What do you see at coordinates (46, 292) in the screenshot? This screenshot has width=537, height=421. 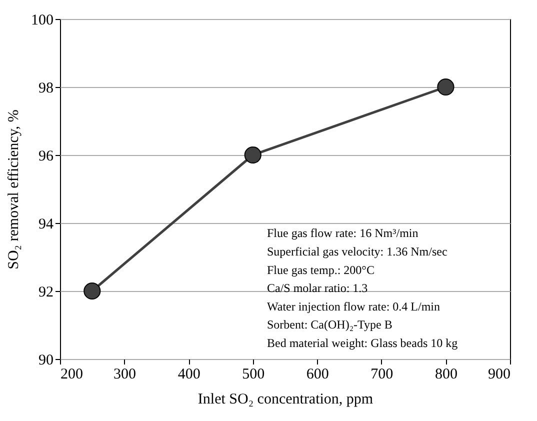 I see `y-tick-label: 92` at bounding box center [46, 292].